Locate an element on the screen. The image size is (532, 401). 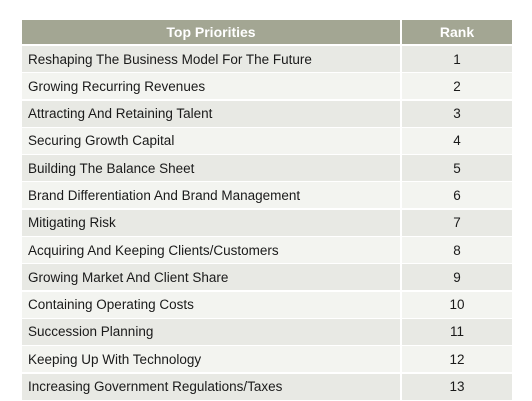
table-row: Succession Planning 11 is located at coordinates (267, 331).